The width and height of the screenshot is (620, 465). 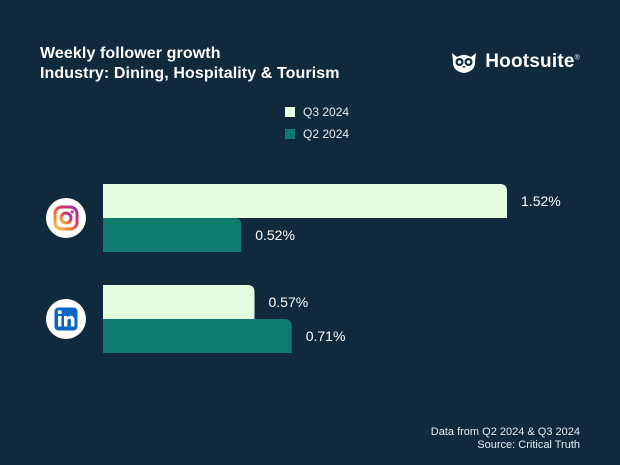 I want to click on legend-item-q3: Q3 2024, so click(x=317, y=112).